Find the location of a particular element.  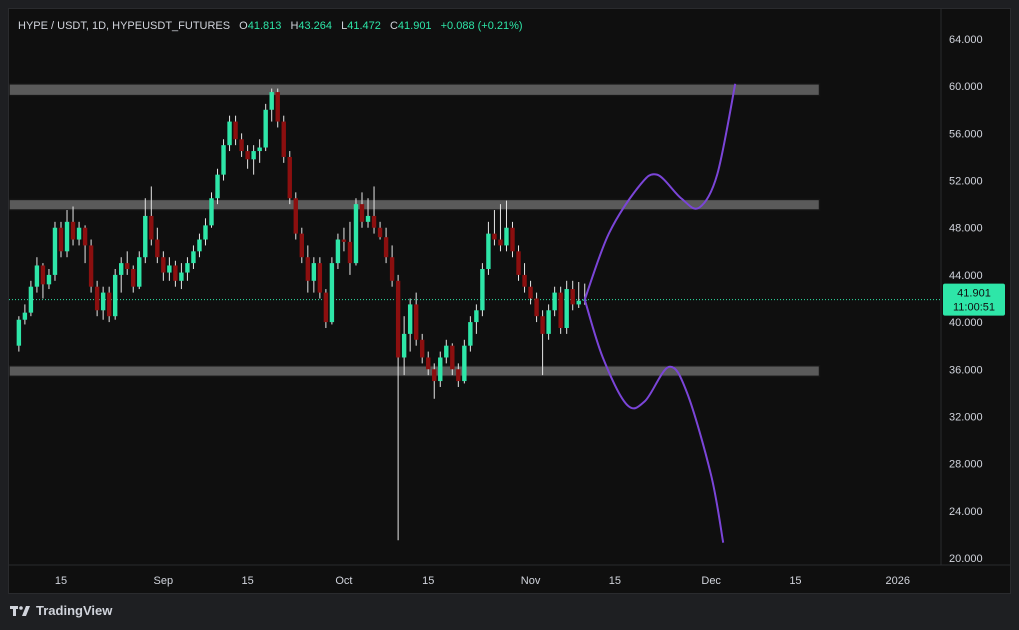

footer-brand: TradingView is located at coordinates (61, 610).